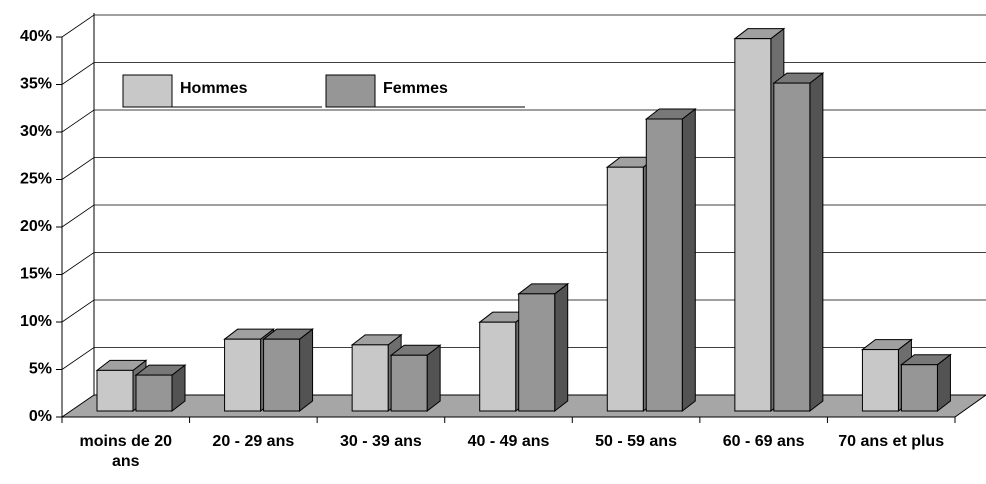 This screenshot has width=986, height=484. What do you see at coordinates (415, 88) in the screenshot?
I see `legend-label: Femmes` at bounding box center [415, 88].